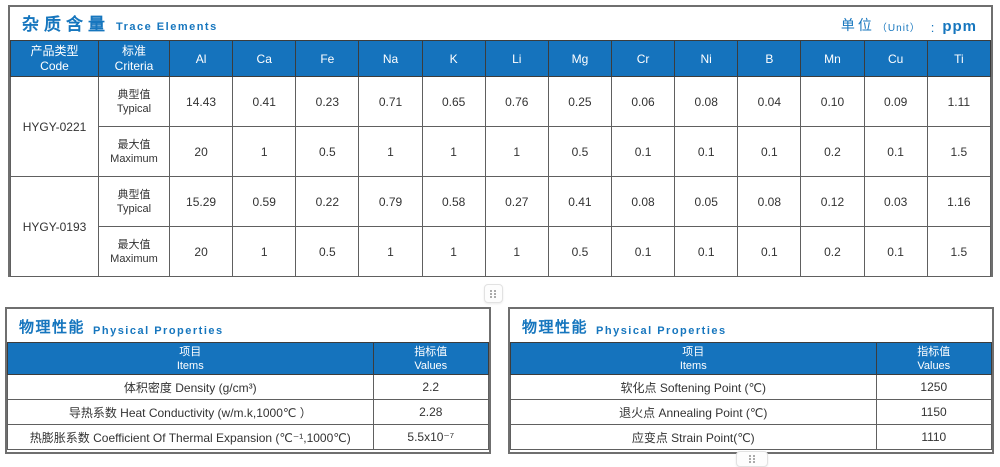  Describe the element at coordinates (431, 358) in the screenshot. I see `col-header-values: 指标值 Values` at that location.